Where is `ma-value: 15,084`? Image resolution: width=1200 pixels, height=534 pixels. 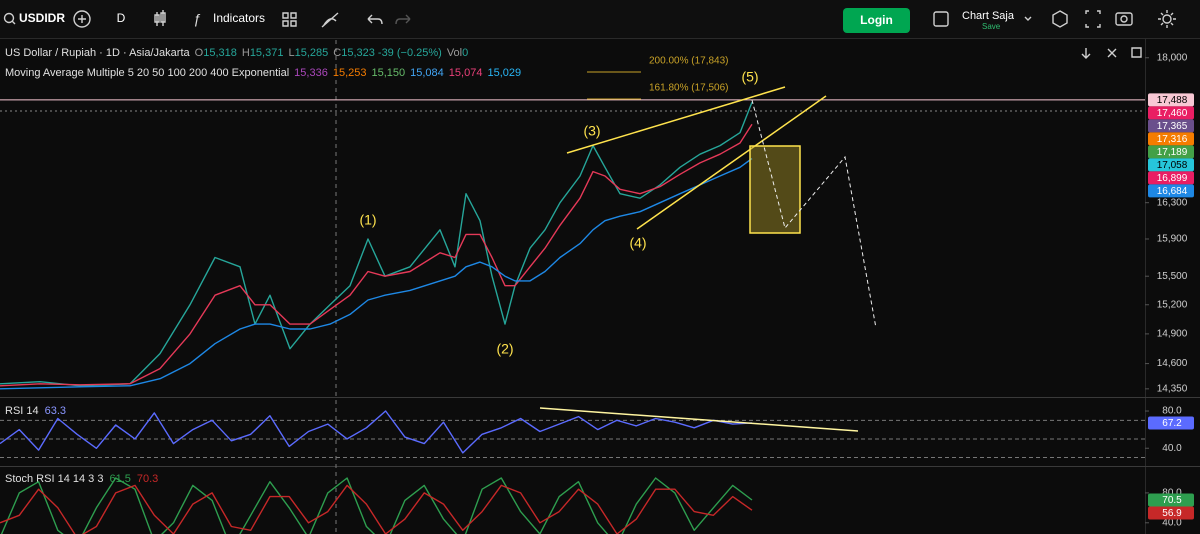 ma-value: 15,084 is located at coordinates (427, 73).